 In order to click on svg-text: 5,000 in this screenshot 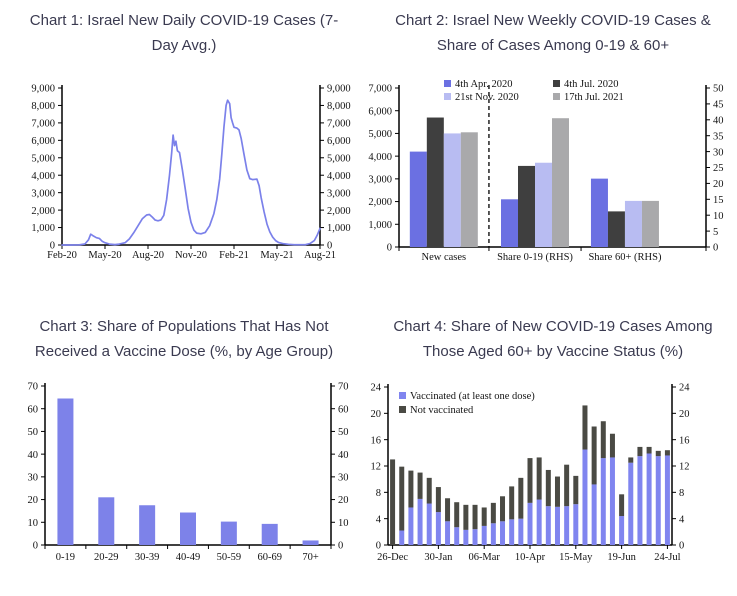, I will do `click(339, 158)`.